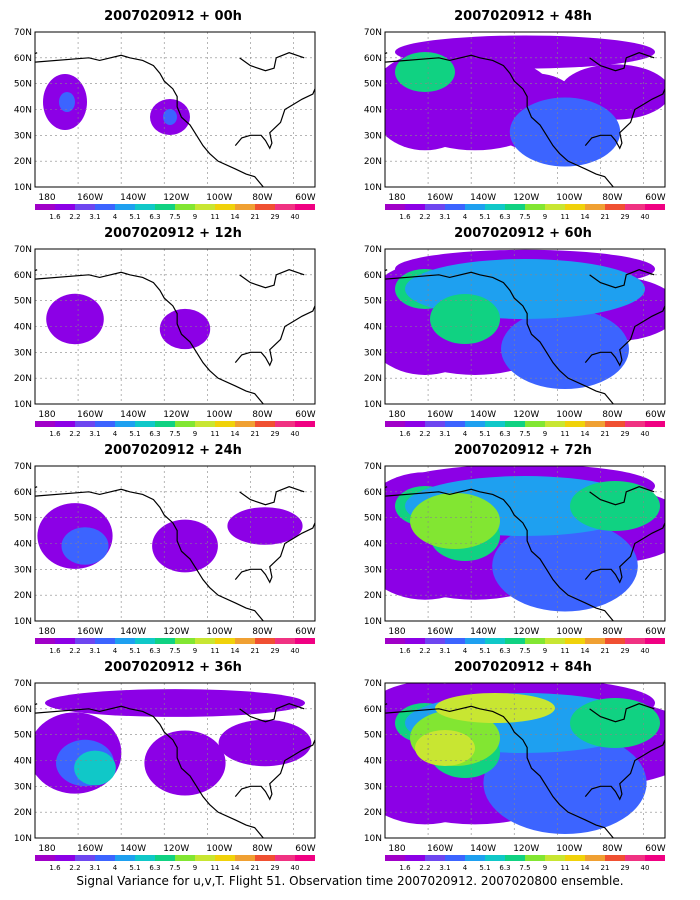  I want to click on lon-tick-label: 120W, so click(176, 632).